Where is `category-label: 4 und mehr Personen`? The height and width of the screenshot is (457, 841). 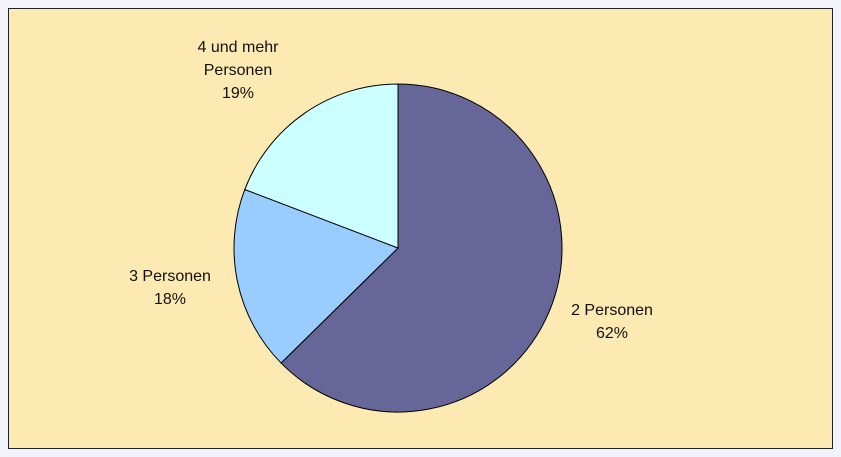 category-label: 4 und mehr Personen is located at coordinates (238, 58).